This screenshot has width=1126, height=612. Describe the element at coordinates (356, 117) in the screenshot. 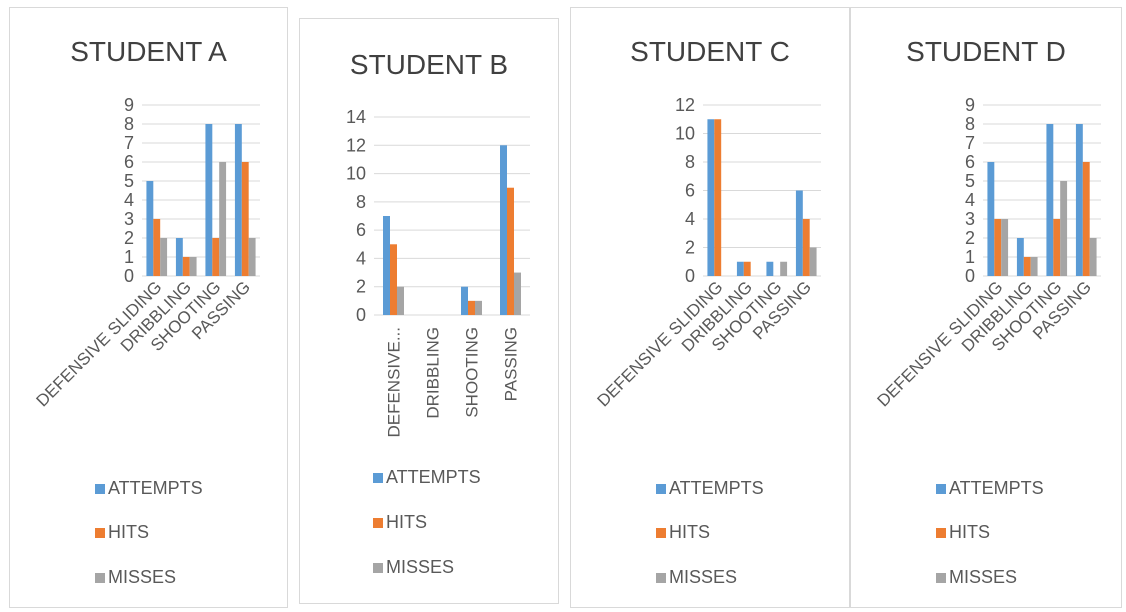

I see `y-tick-label: 14` at that location.